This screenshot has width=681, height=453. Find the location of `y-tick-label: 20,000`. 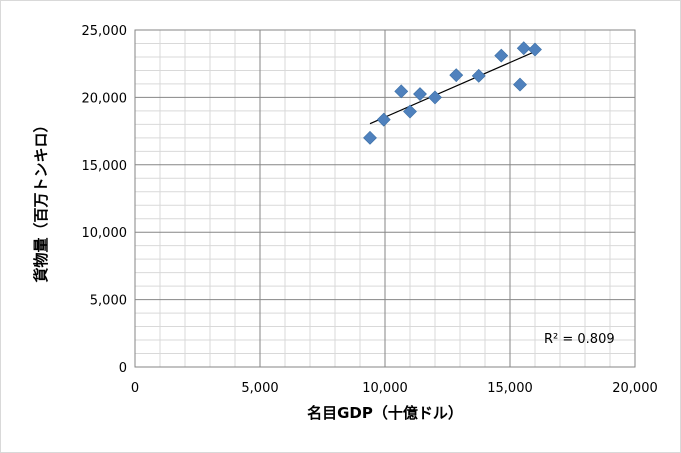

y-tick-label: 20,000 is located at coordinates (105, 98).